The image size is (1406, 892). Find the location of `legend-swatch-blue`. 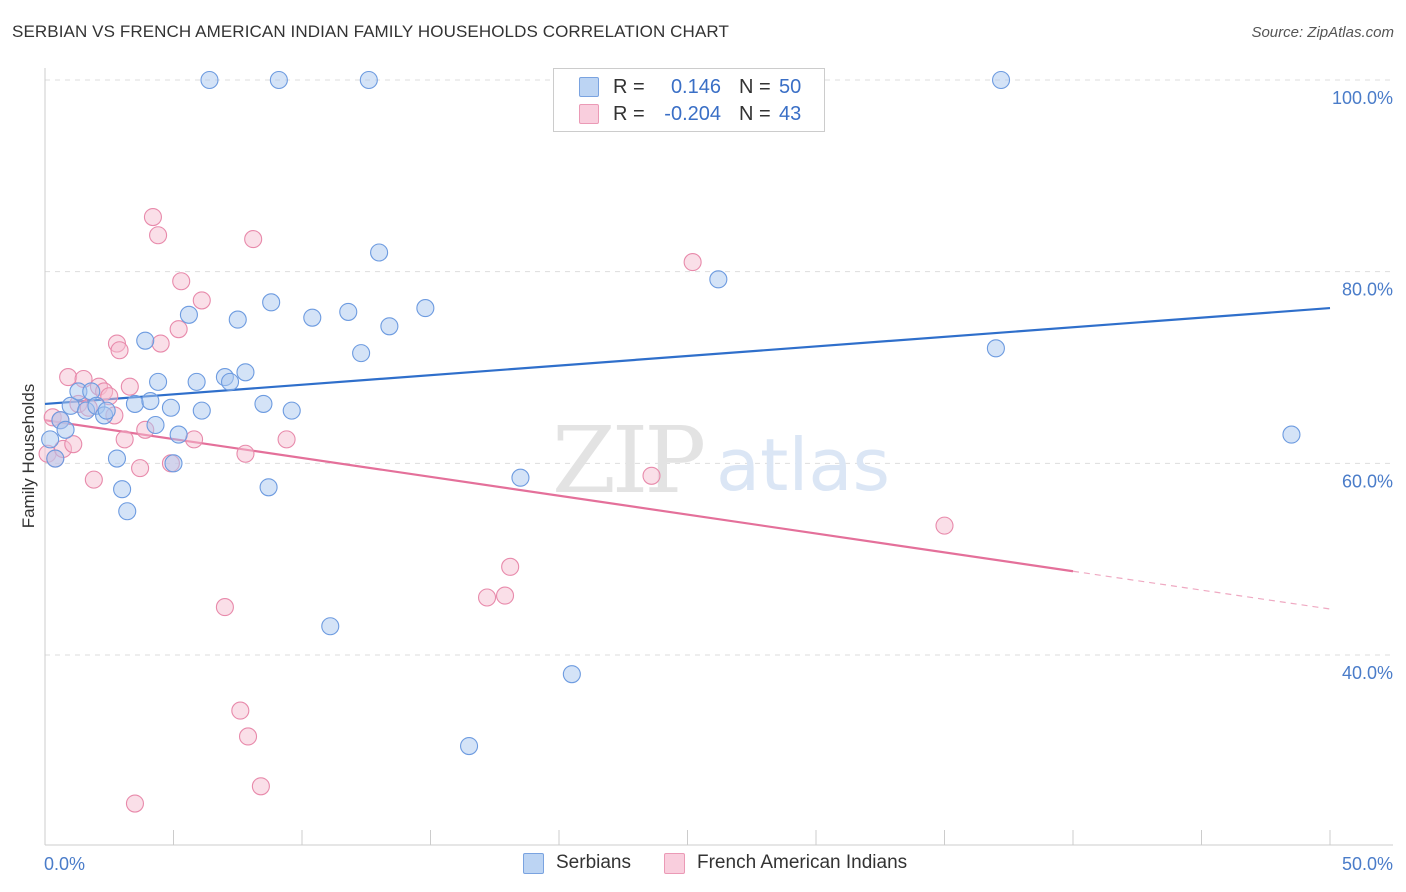

legend-swatch-blue is located at coordinates (589, 87).